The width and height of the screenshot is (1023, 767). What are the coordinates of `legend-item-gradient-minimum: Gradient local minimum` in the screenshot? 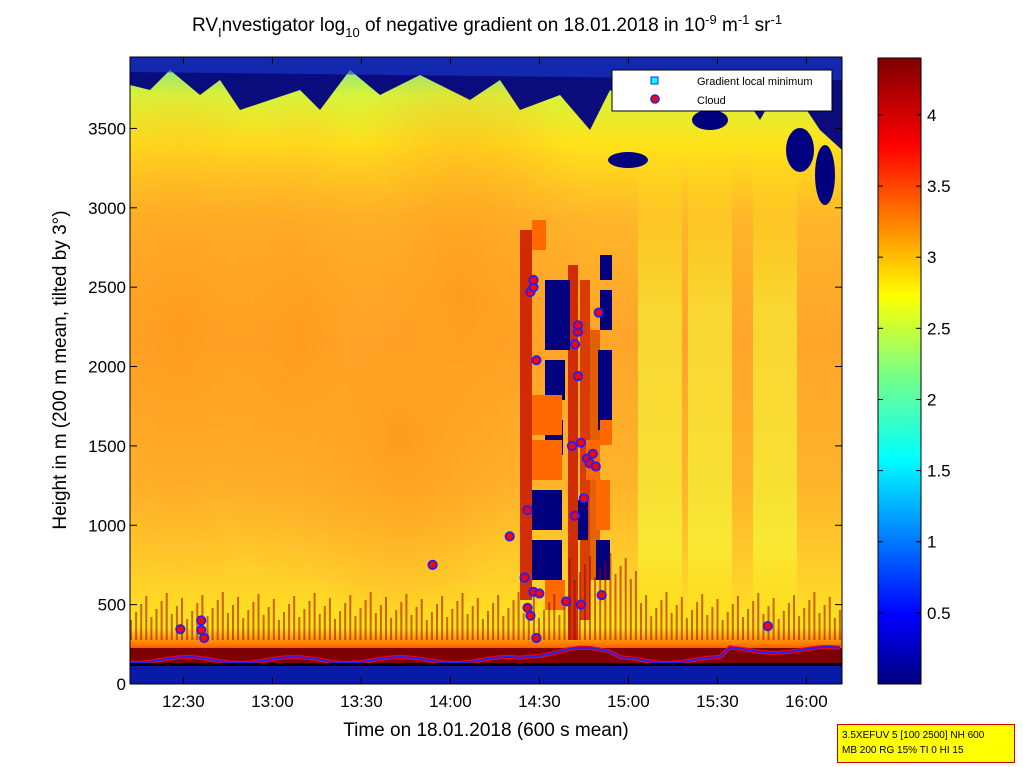 It's located at (731, 82).